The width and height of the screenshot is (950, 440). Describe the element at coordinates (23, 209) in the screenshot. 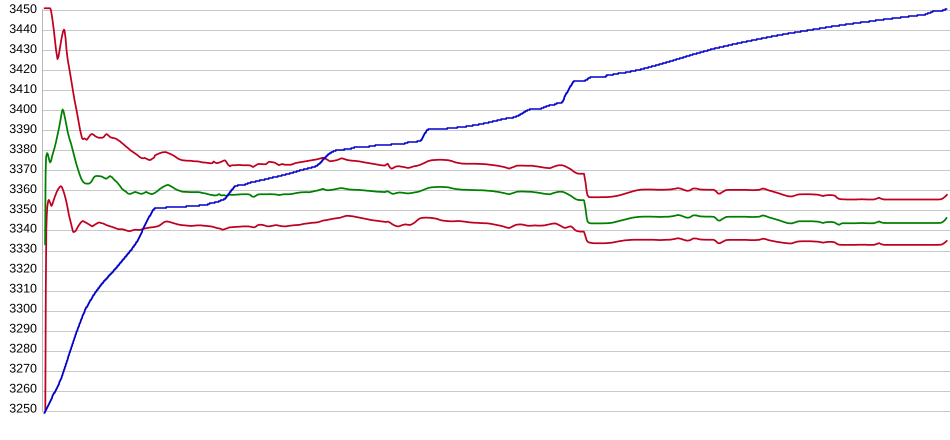

I see `svg-text: 3350` at that location.